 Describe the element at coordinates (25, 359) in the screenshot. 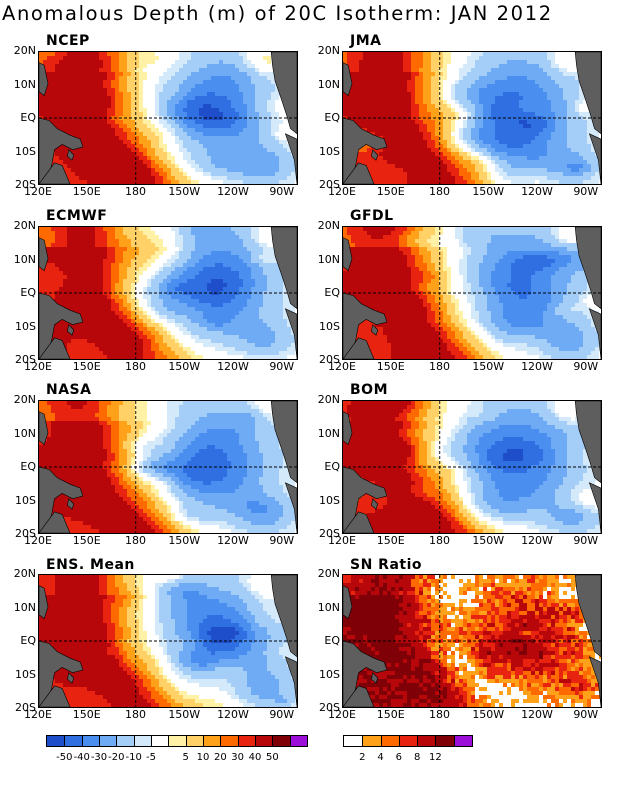

I see `lat-tick-label-ecmwf: 20S` at that location.